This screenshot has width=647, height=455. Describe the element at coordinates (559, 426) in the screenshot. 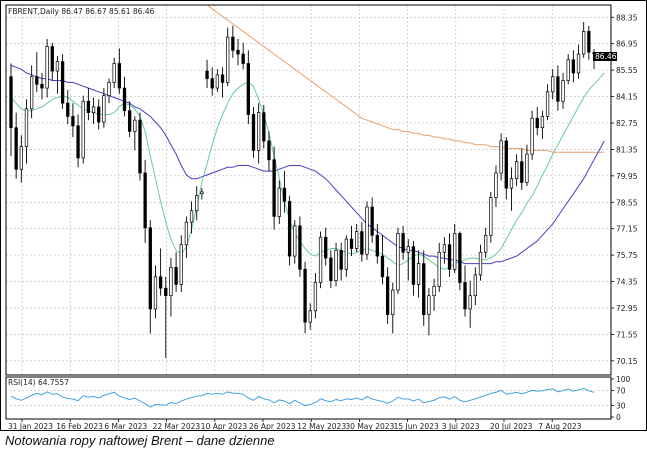

I see `date-tick-label: 7 Aug 2023` at that location.